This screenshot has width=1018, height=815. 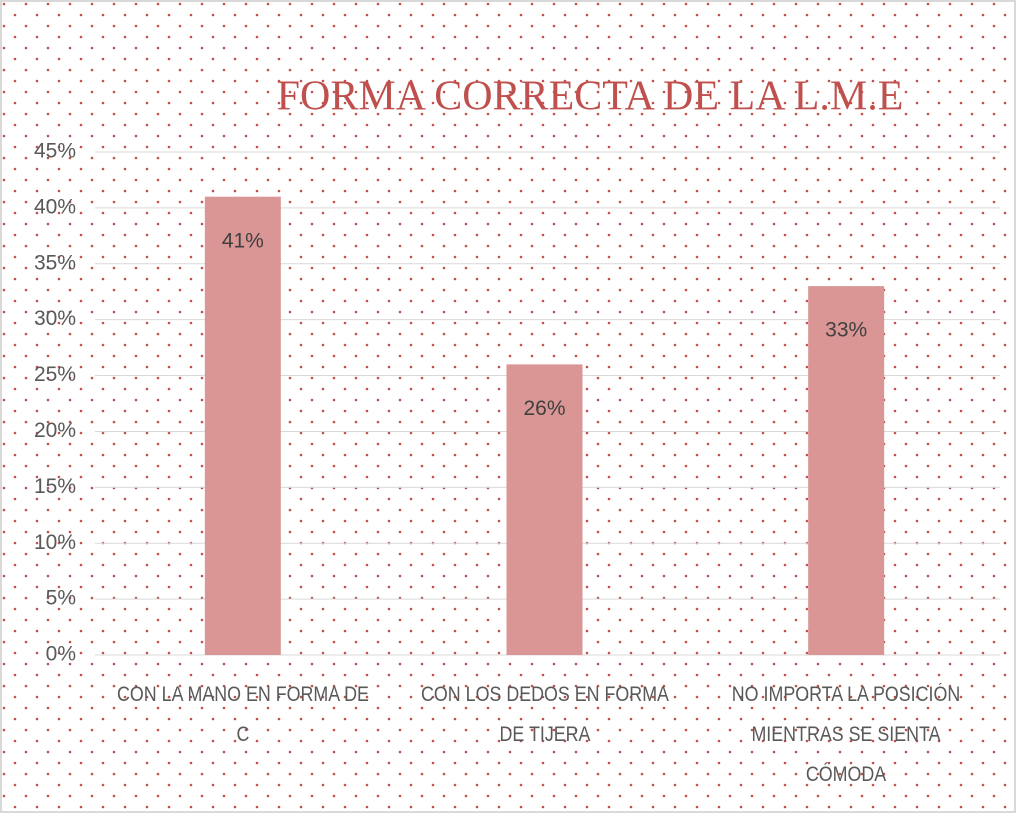 I want to click on y-tick-label: 25%, so click(x=55, y=374).